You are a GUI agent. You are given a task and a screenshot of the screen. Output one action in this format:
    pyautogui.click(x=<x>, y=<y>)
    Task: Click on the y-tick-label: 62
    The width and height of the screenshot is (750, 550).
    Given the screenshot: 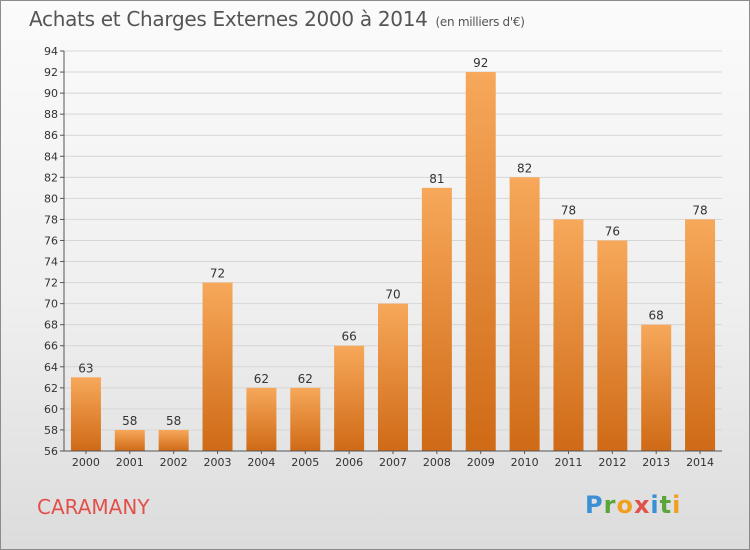 What is the action you would take?
    pyautogui.click(x=51, y=388)
    